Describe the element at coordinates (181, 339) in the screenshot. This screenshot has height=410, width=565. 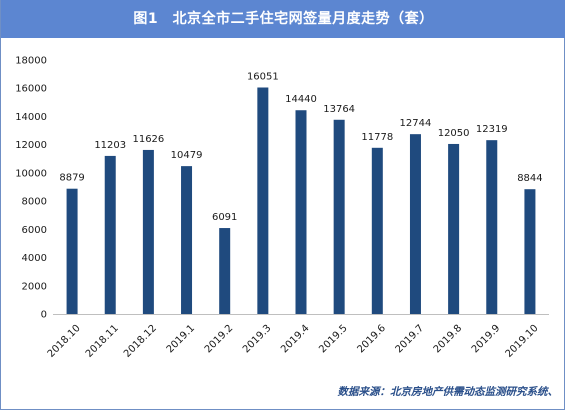
I see `x-tick-label: 2019.1` at that location.